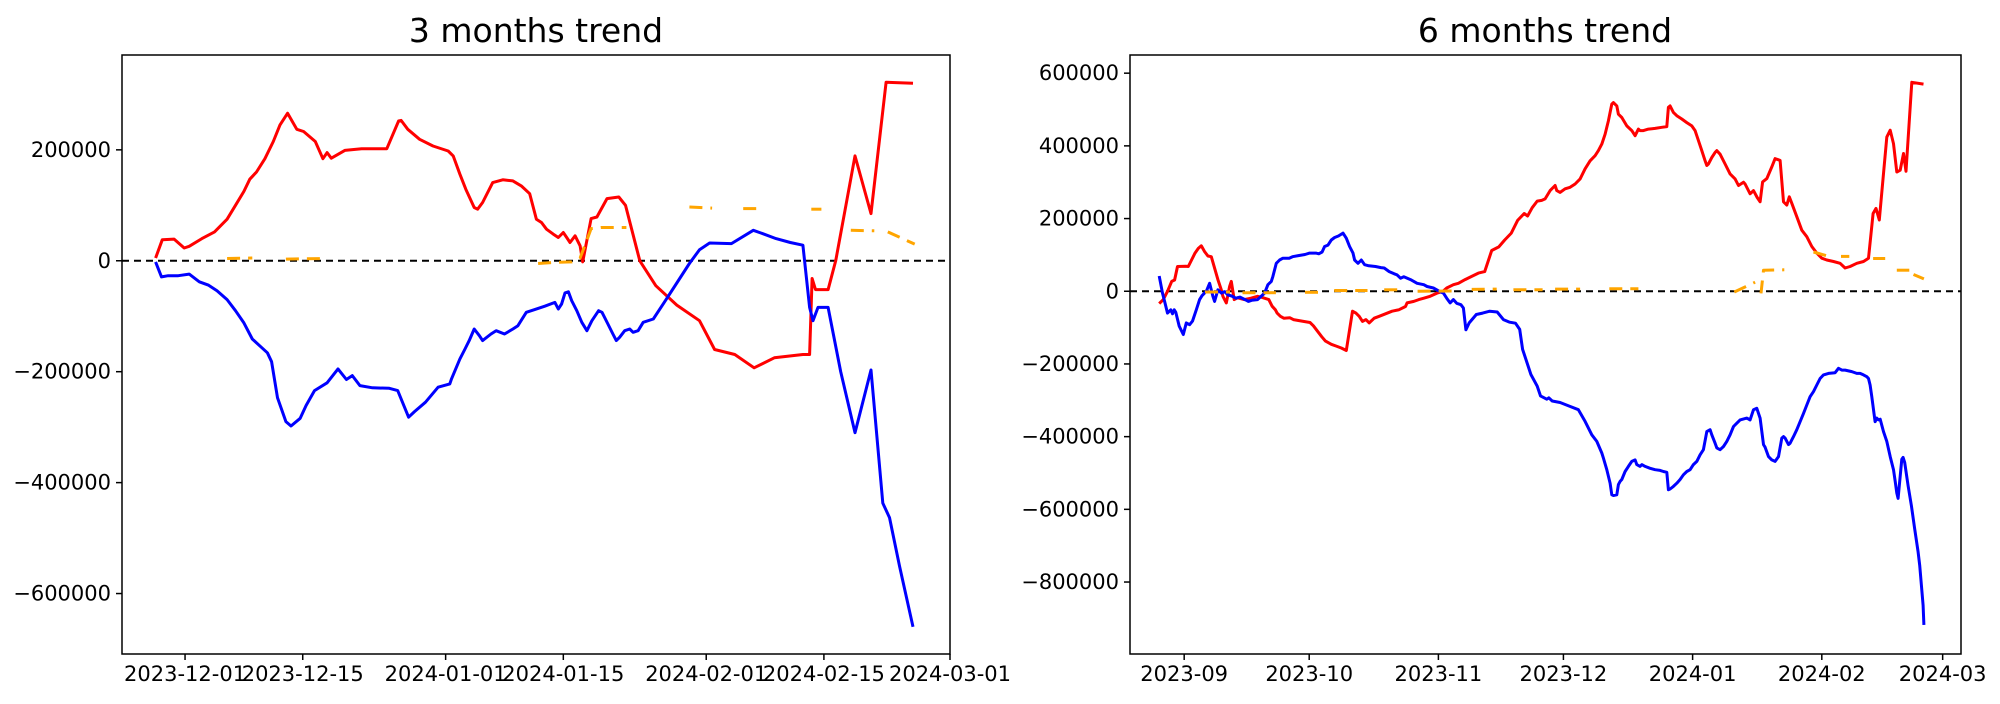 The image size is (2000, 704). What do you see at coordinates (536, 30) in the screenshot?
I see `chart-title-3-months: 3 months trend` at bounding box center [536, 30].